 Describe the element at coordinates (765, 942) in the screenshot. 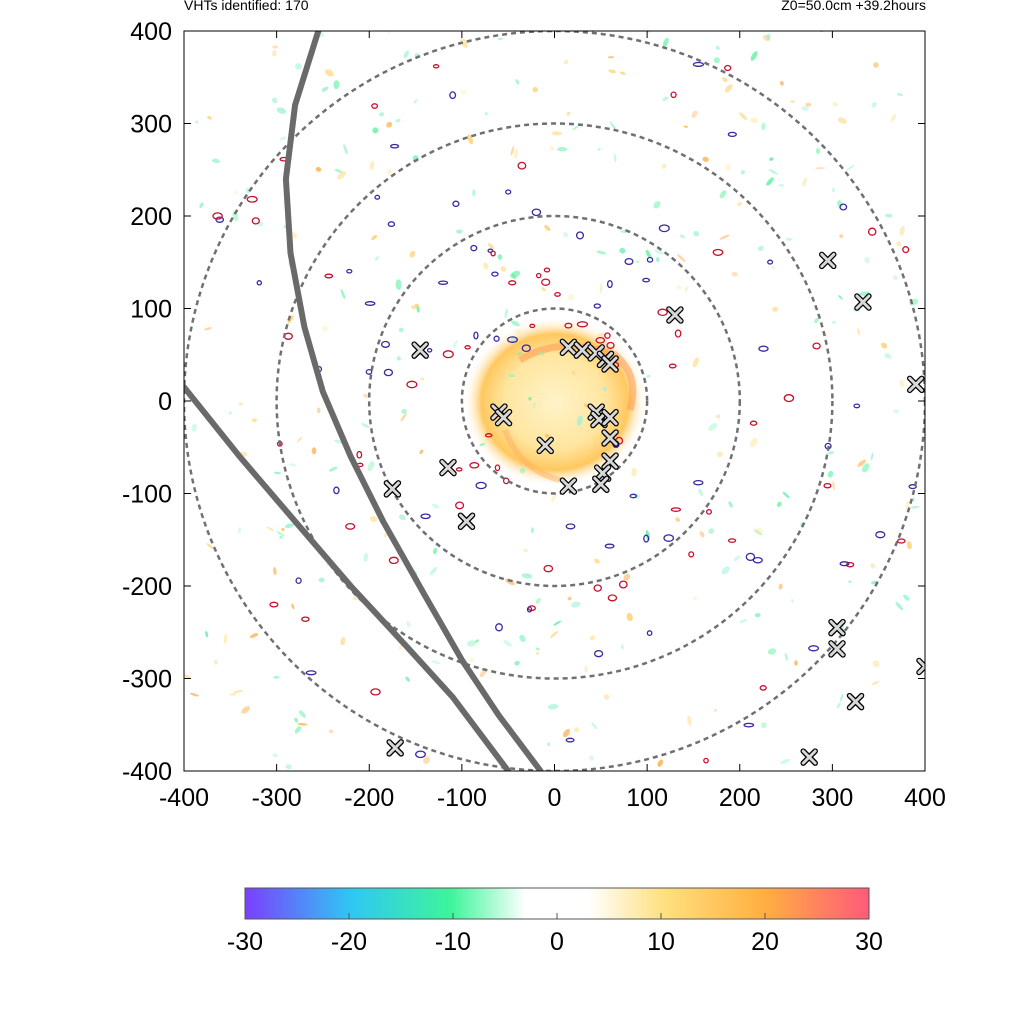

I see `colorbar-tick-label: 20` at that location.